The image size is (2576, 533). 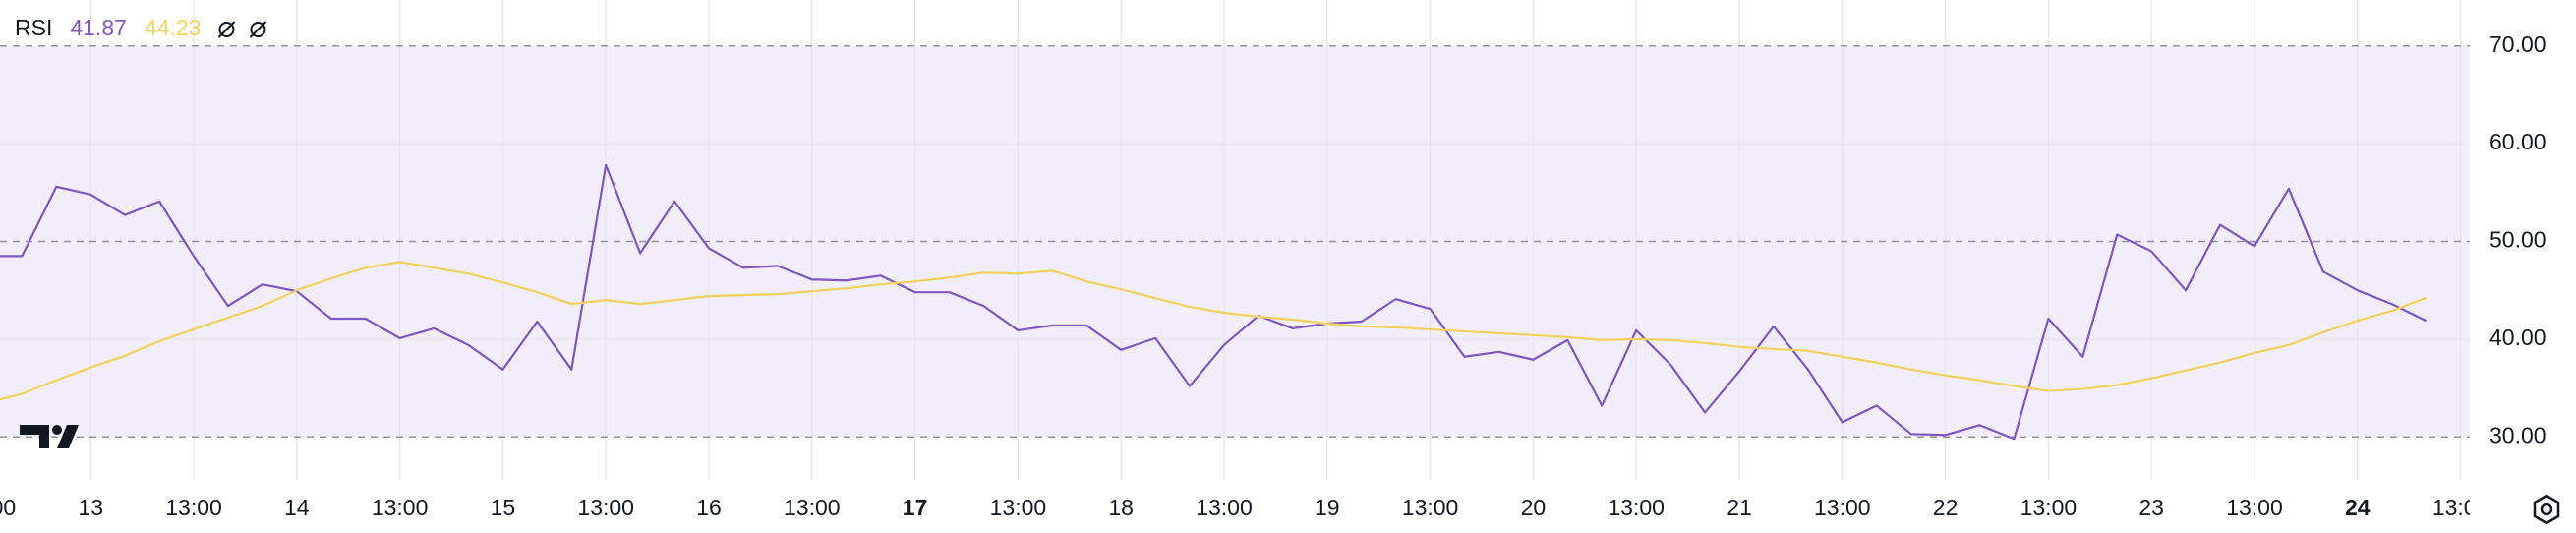 I want to click on x-tick-label: 15, so click(x=503, y=507).